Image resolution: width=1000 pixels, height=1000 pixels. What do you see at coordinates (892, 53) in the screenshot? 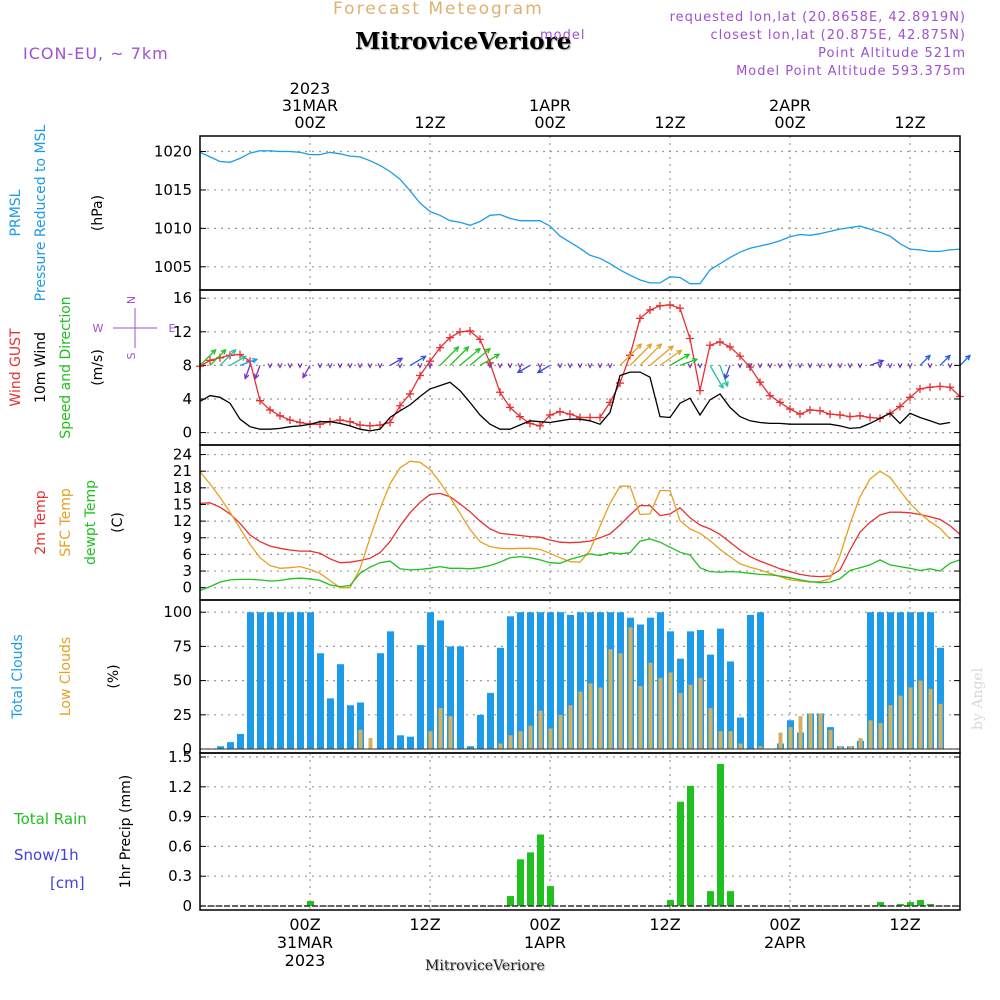
I see `point-altitude: Point Altitude 521m` at bounding box center [892, 53].